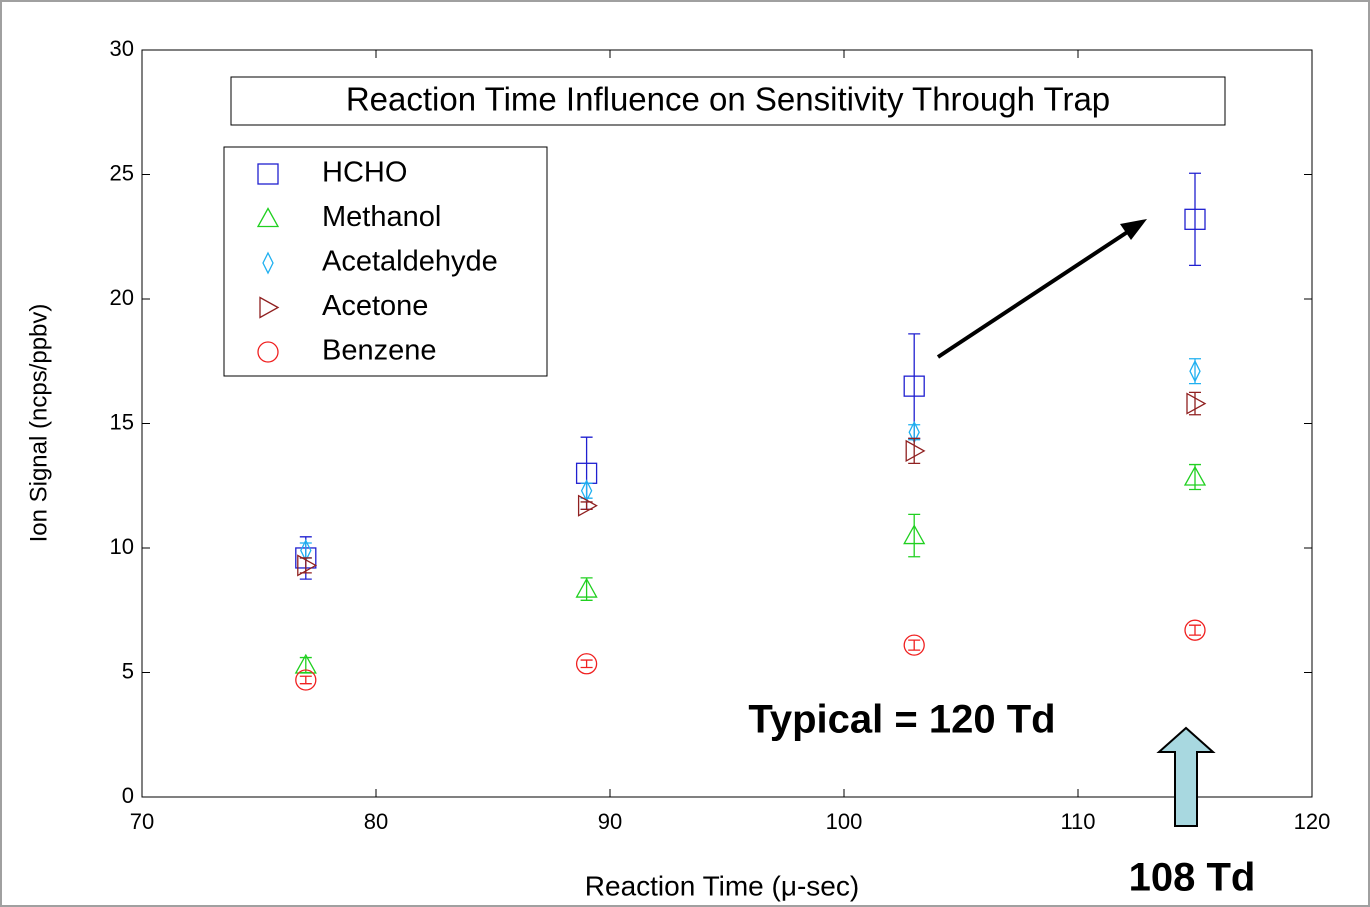  What do you see at coordinates (381, 217) in the screenshot?
I see `legend-label: Methanol` at bounding box center [381, 217].